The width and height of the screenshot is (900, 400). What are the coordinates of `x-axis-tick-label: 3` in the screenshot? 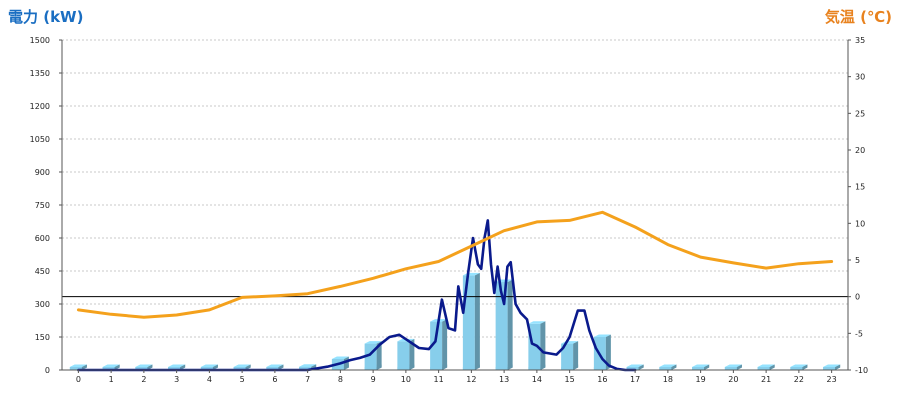 It's located at (176, 379).